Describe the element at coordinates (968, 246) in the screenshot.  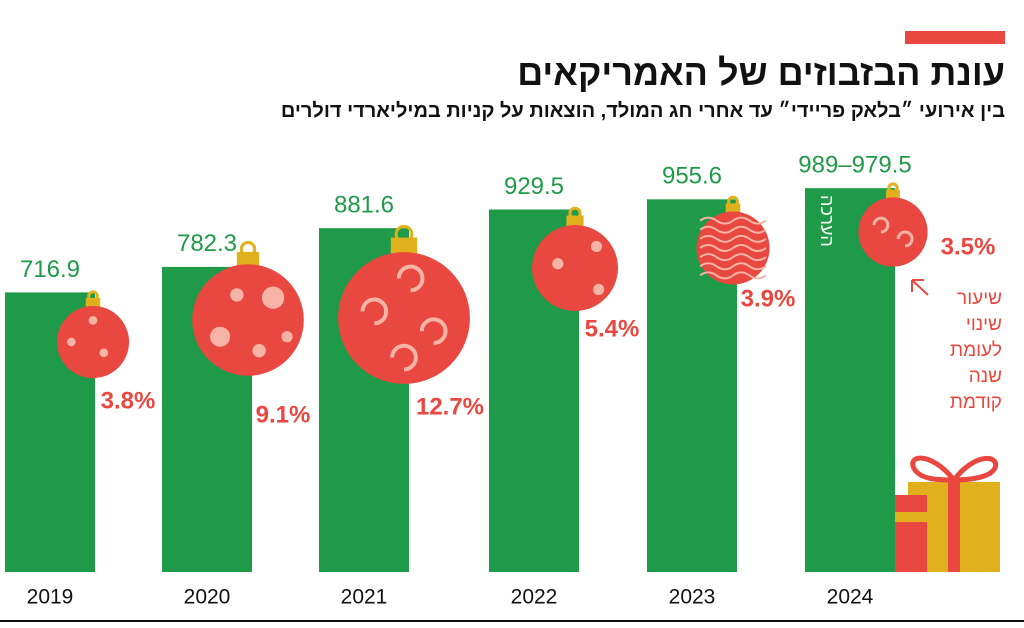
I see `change-label: 3.5%` at that location.